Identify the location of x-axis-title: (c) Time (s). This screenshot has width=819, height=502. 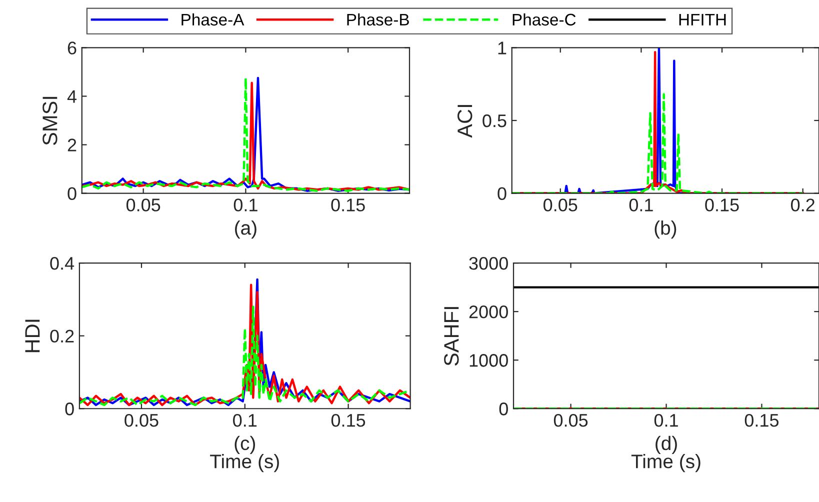
(244, 454).